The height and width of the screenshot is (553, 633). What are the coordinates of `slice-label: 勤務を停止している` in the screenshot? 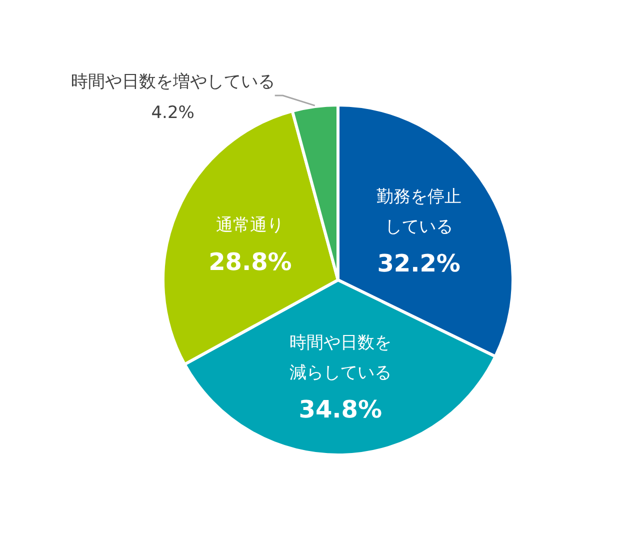 It's located at (419, 212).